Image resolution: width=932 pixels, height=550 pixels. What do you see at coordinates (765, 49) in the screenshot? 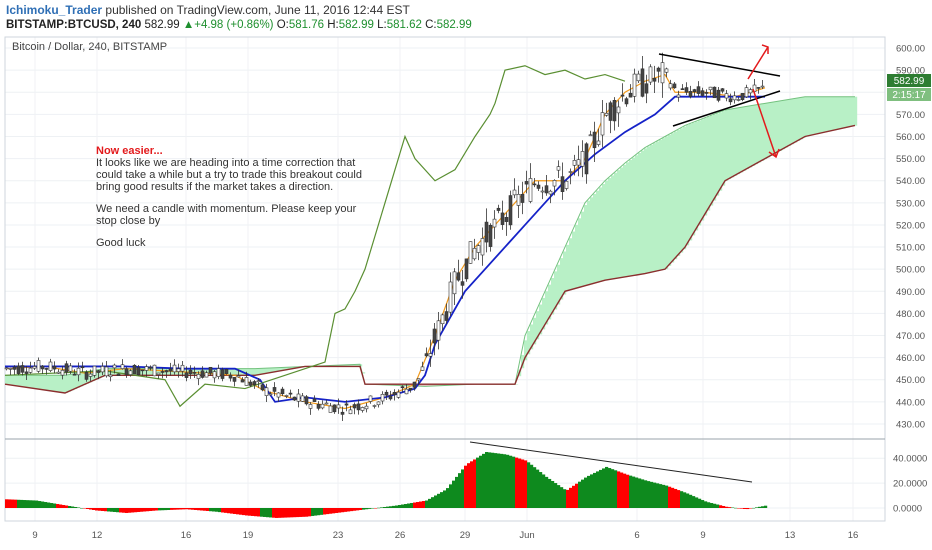
I see `arrowhead-up-icon` at bounding box center [765, 49].